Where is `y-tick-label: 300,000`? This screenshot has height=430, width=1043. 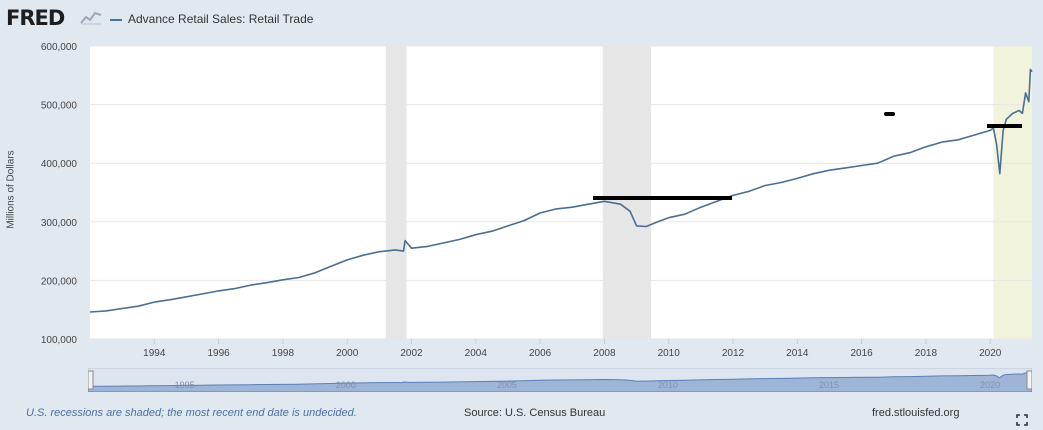 y-tick-label: 300,000 is located at coordinates (59, 223).